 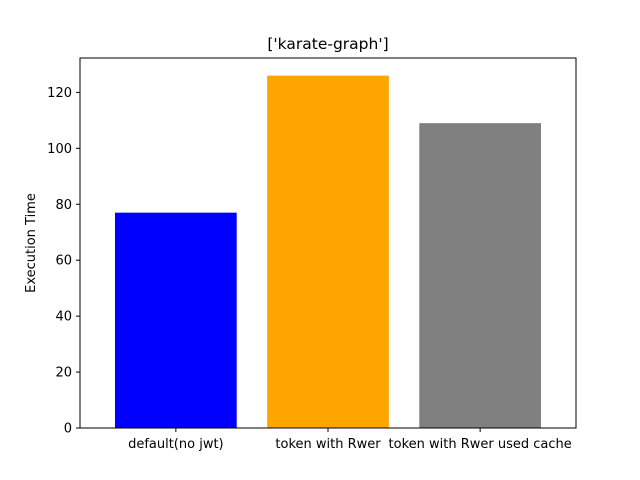 What do you see at coordinates (59, 93) in the screenshot?
I see `y-tick-label-6: 120` at bounding box center [59, 93].